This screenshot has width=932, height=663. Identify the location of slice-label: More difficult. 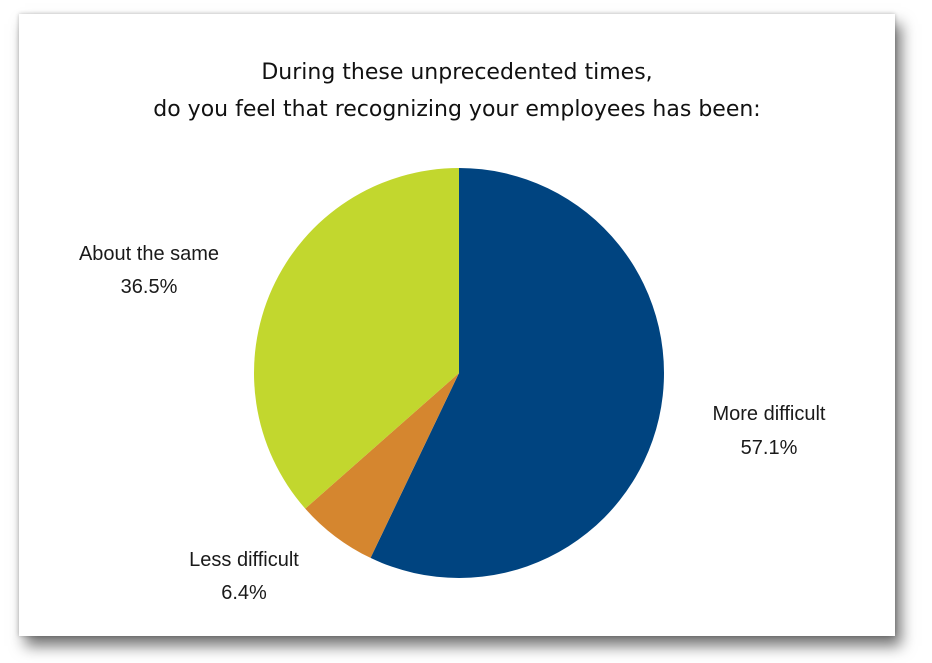
(768, 414).